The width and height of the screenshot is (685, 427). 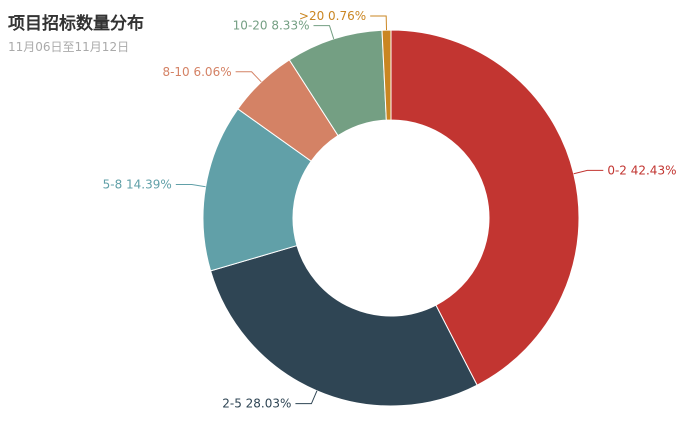 What do you see at coordinates (76, 24) in the screenshot?
I see `chart-title: 项目招标数量分布` at bounding box center [76, 24].